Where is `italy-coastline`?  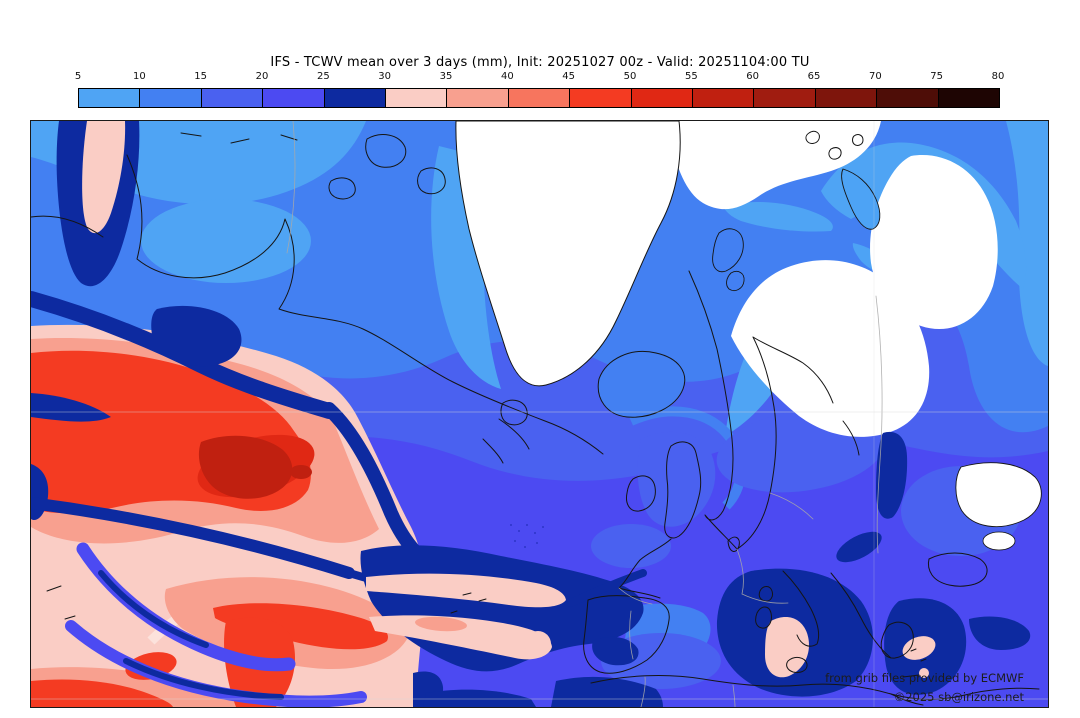 italy-coastline is located at coordinates (801, 608).